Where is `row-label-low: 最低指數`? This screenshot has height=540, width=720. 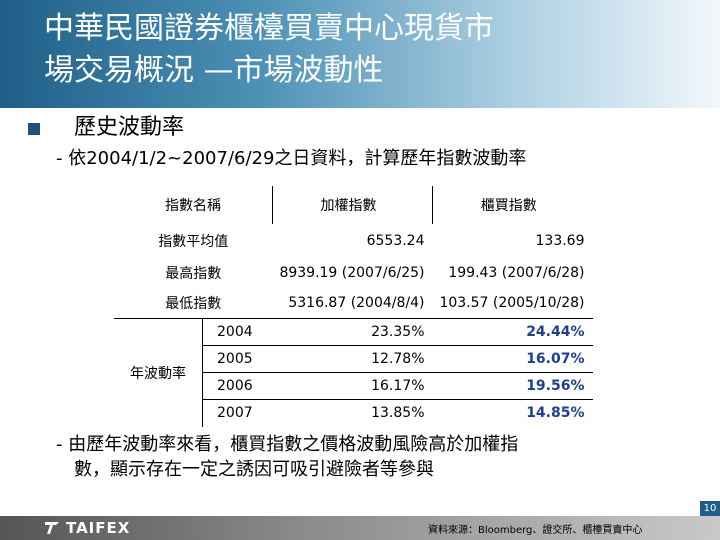
row-label-low: 最低指數 is located at coordinates (193, 304).